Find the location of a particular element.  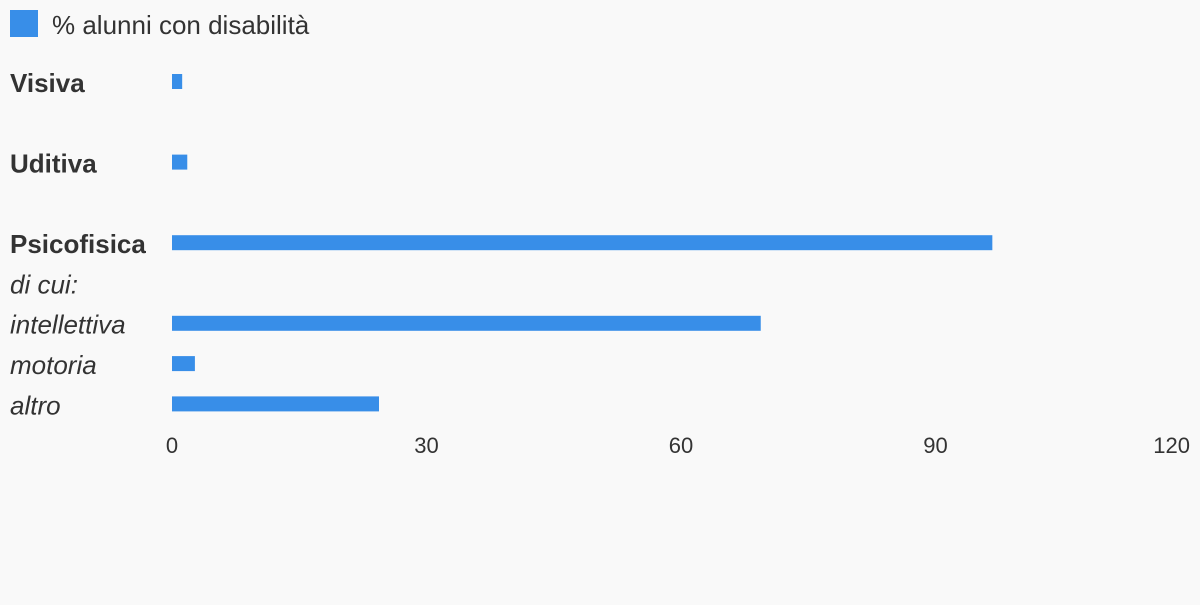

y-tick-label: Uditiva is located at coordinates (53, 163).